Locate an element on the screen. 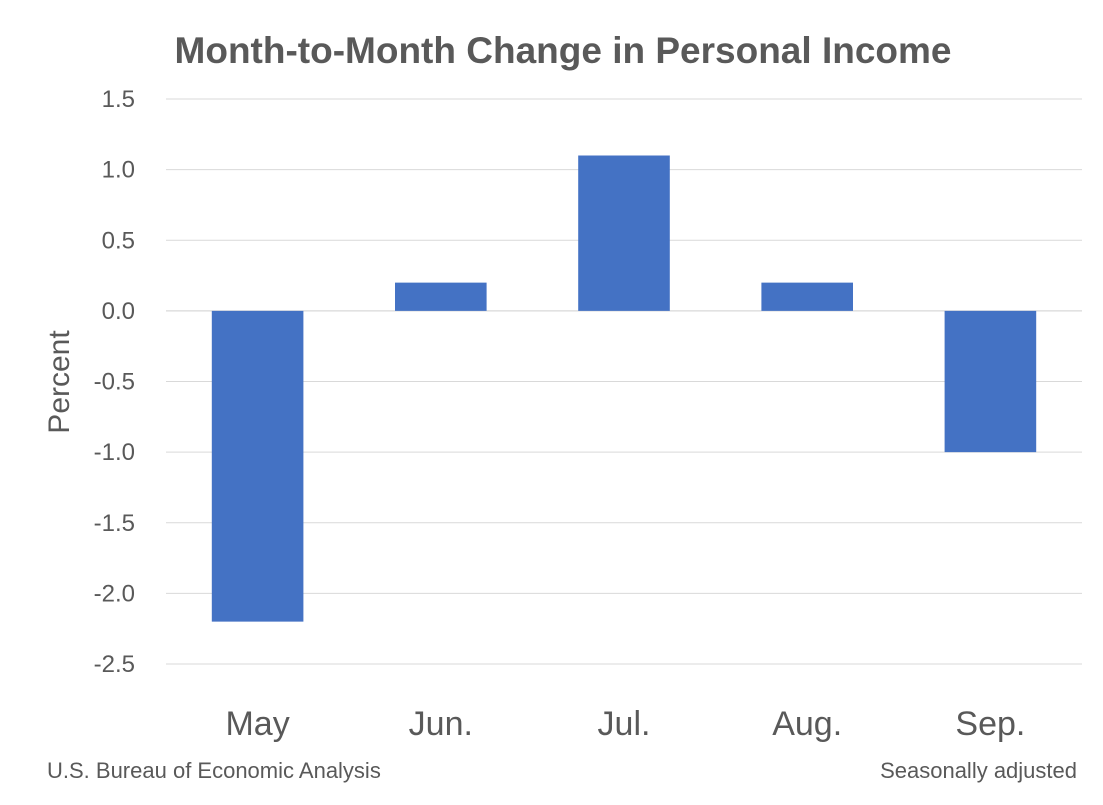  bar-jun is located at coordinates (441, 296).